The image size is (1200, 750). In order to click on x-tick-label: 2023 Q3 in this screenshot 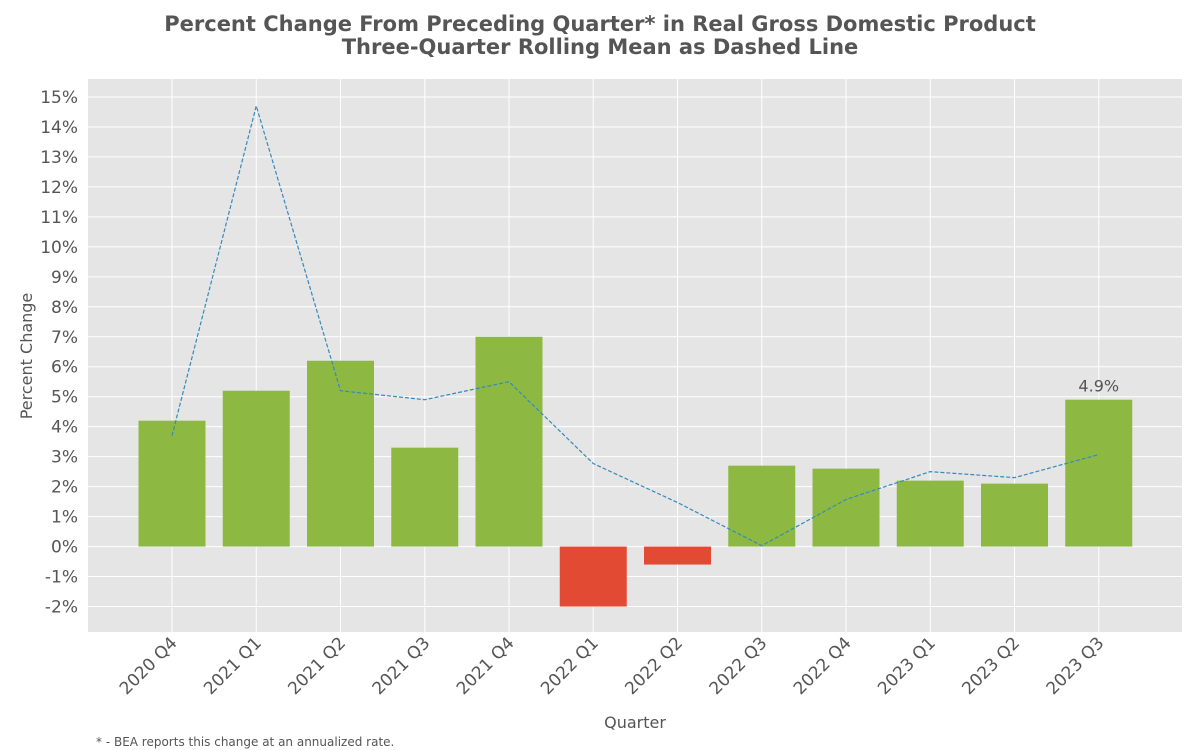, I will do `click(1076, 666)`.